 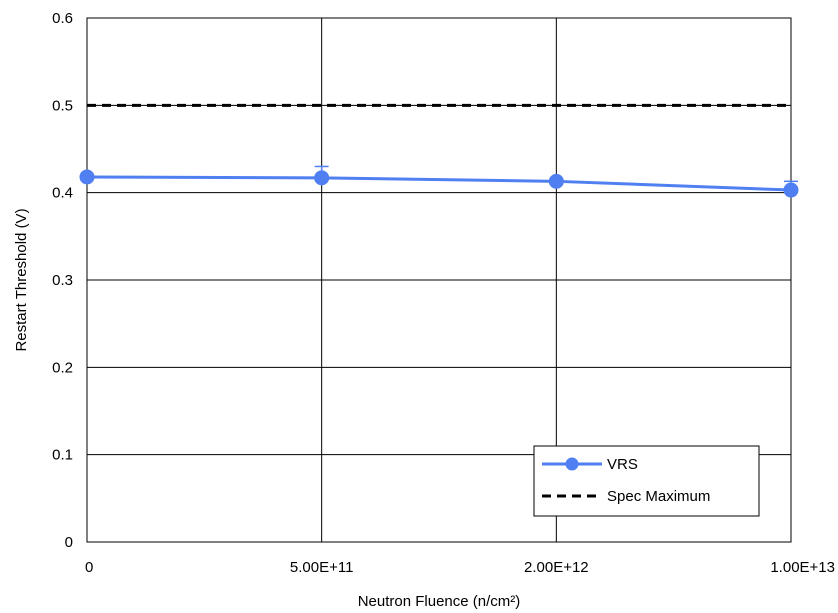 What do you see at coordinates (439, 601) in the screenshot?
I see `x-axis-title: Neutron Fluence (n/cm²)` at bounding box center [439, 601].